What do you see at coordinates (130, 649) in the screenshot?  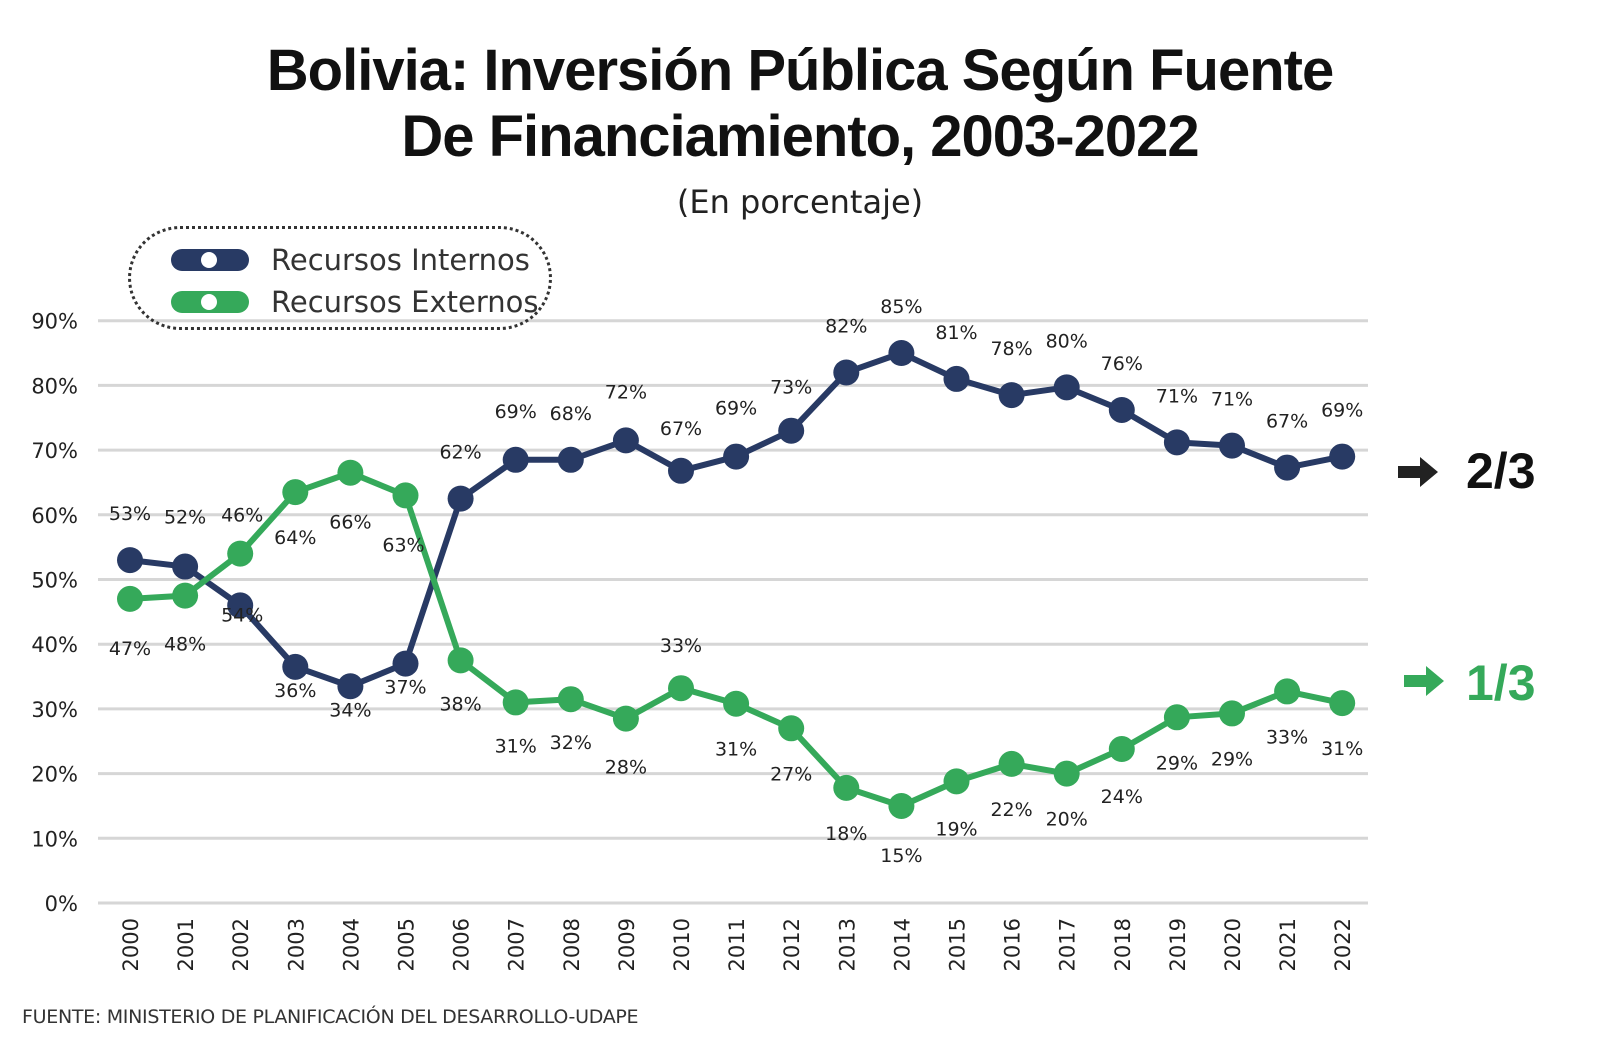 I see `data-label-externos: 47%` at bounding box center [130, 649].